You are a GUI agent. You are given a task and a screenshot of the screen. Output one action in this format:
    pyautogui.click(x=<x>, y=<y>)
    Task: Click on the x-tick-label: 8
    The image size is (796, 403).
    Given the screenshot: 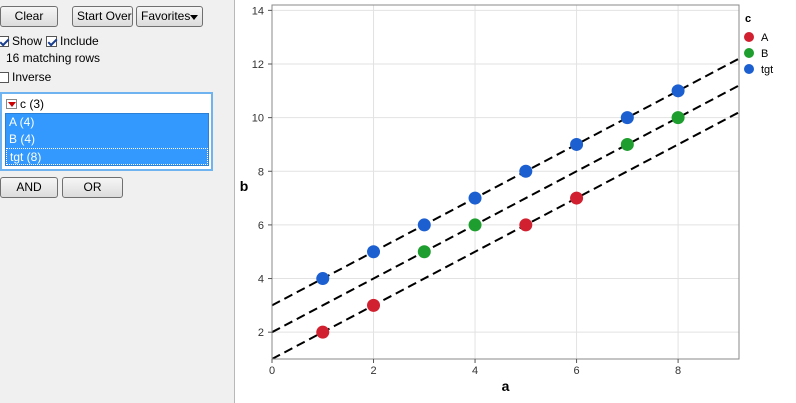 What is the action you would take?
    pyautogui.click(x=678, y=371)
    